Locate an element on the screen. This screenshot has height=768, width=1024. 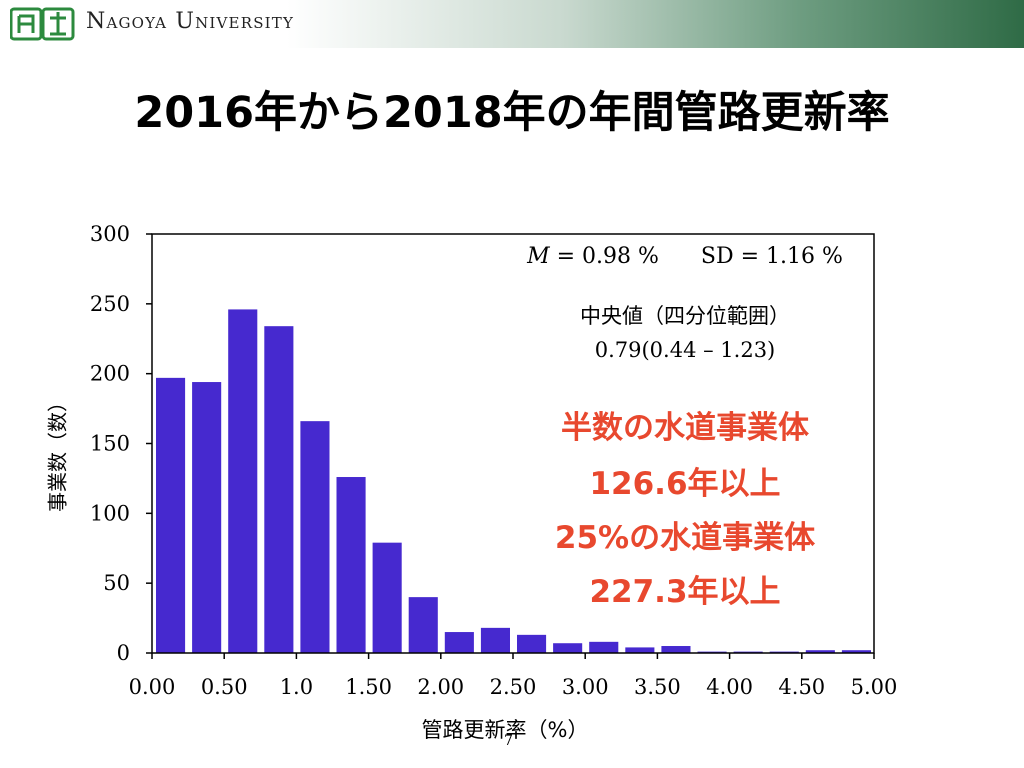
stats-sd: SD = 1.16 % is located at coordinates (771, 256).